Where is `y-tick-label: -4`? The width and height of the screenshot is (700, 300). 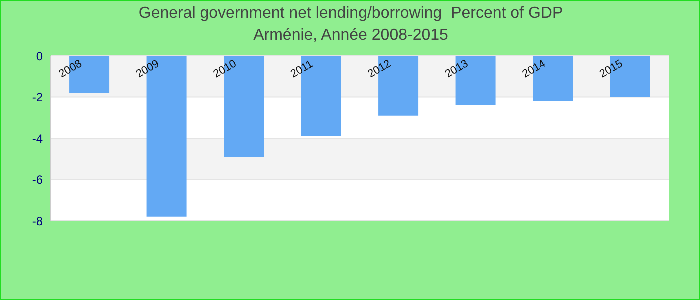
y-tick-label: -4 is located at coordinates (38, 139).